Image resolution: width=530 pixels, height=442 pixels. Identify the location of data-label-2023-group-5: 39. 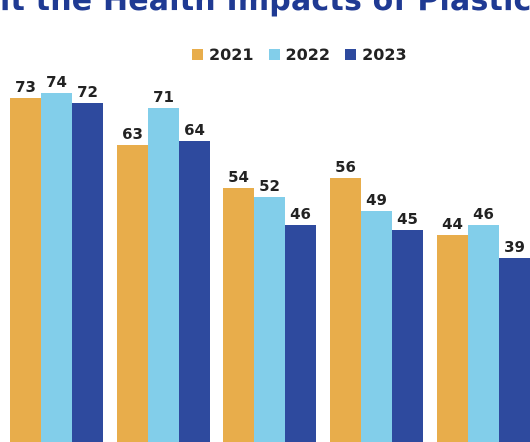
(514, 247).